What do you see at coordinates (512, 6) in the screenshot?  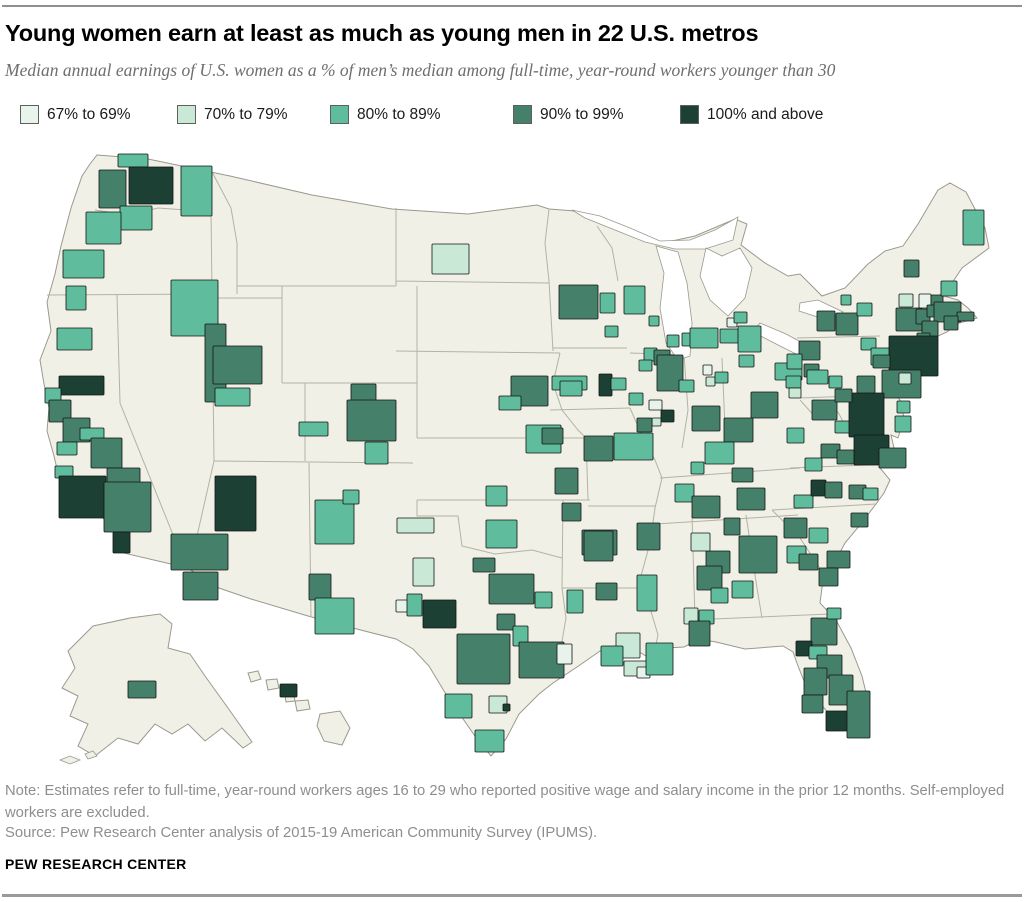 I see `top-rule` at bounding box center [512, 6].